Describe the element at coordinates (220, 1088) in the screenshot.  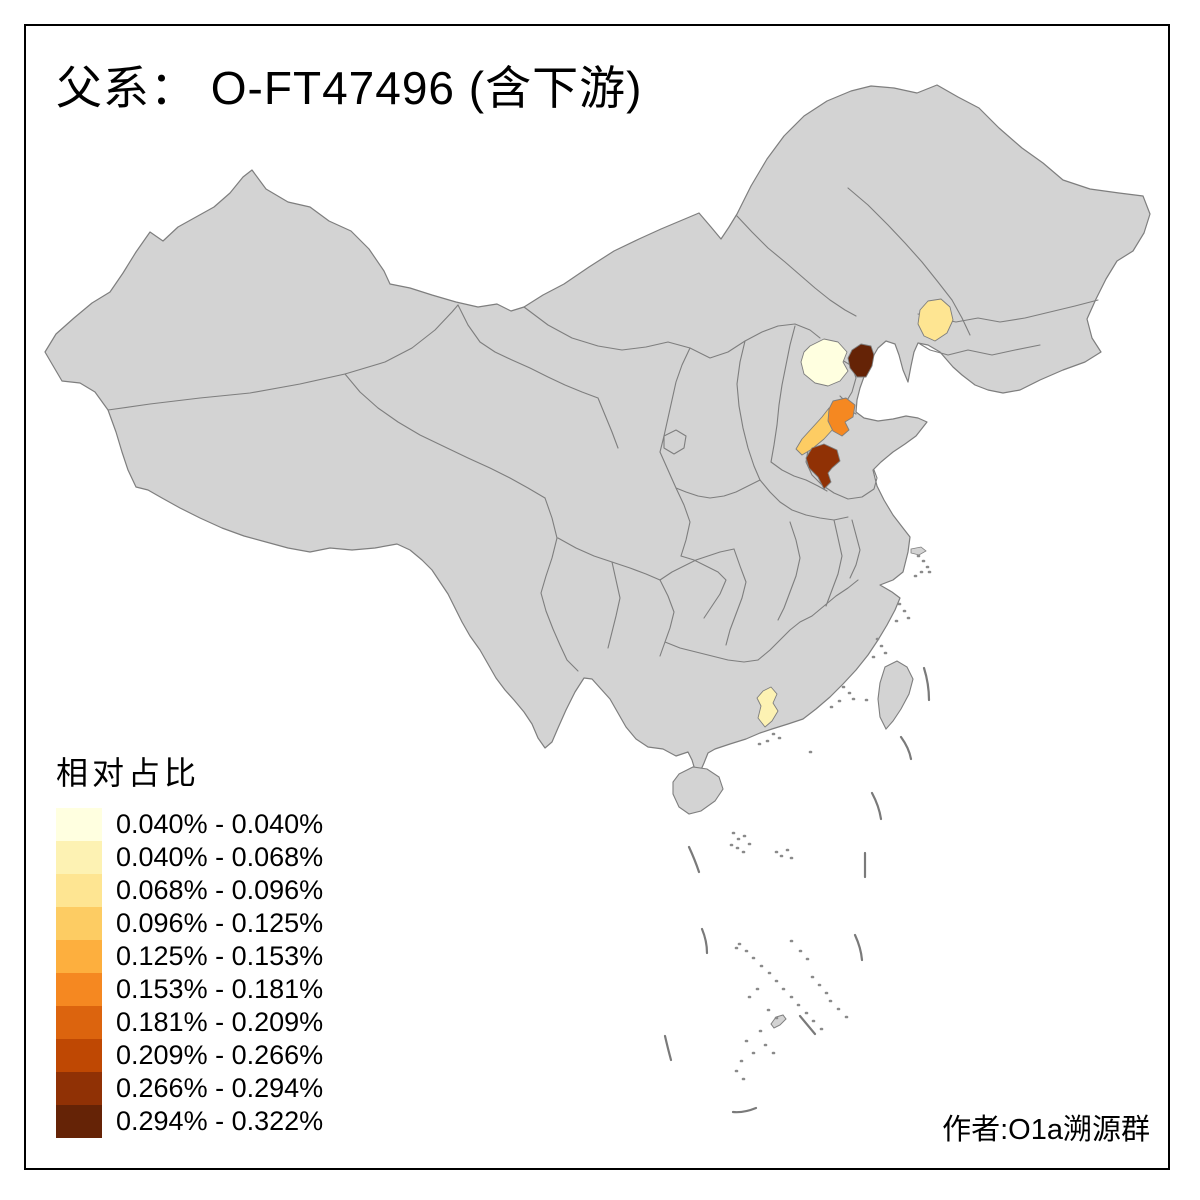
I see `legend-label: 0.266% - 0.294%` at that location.